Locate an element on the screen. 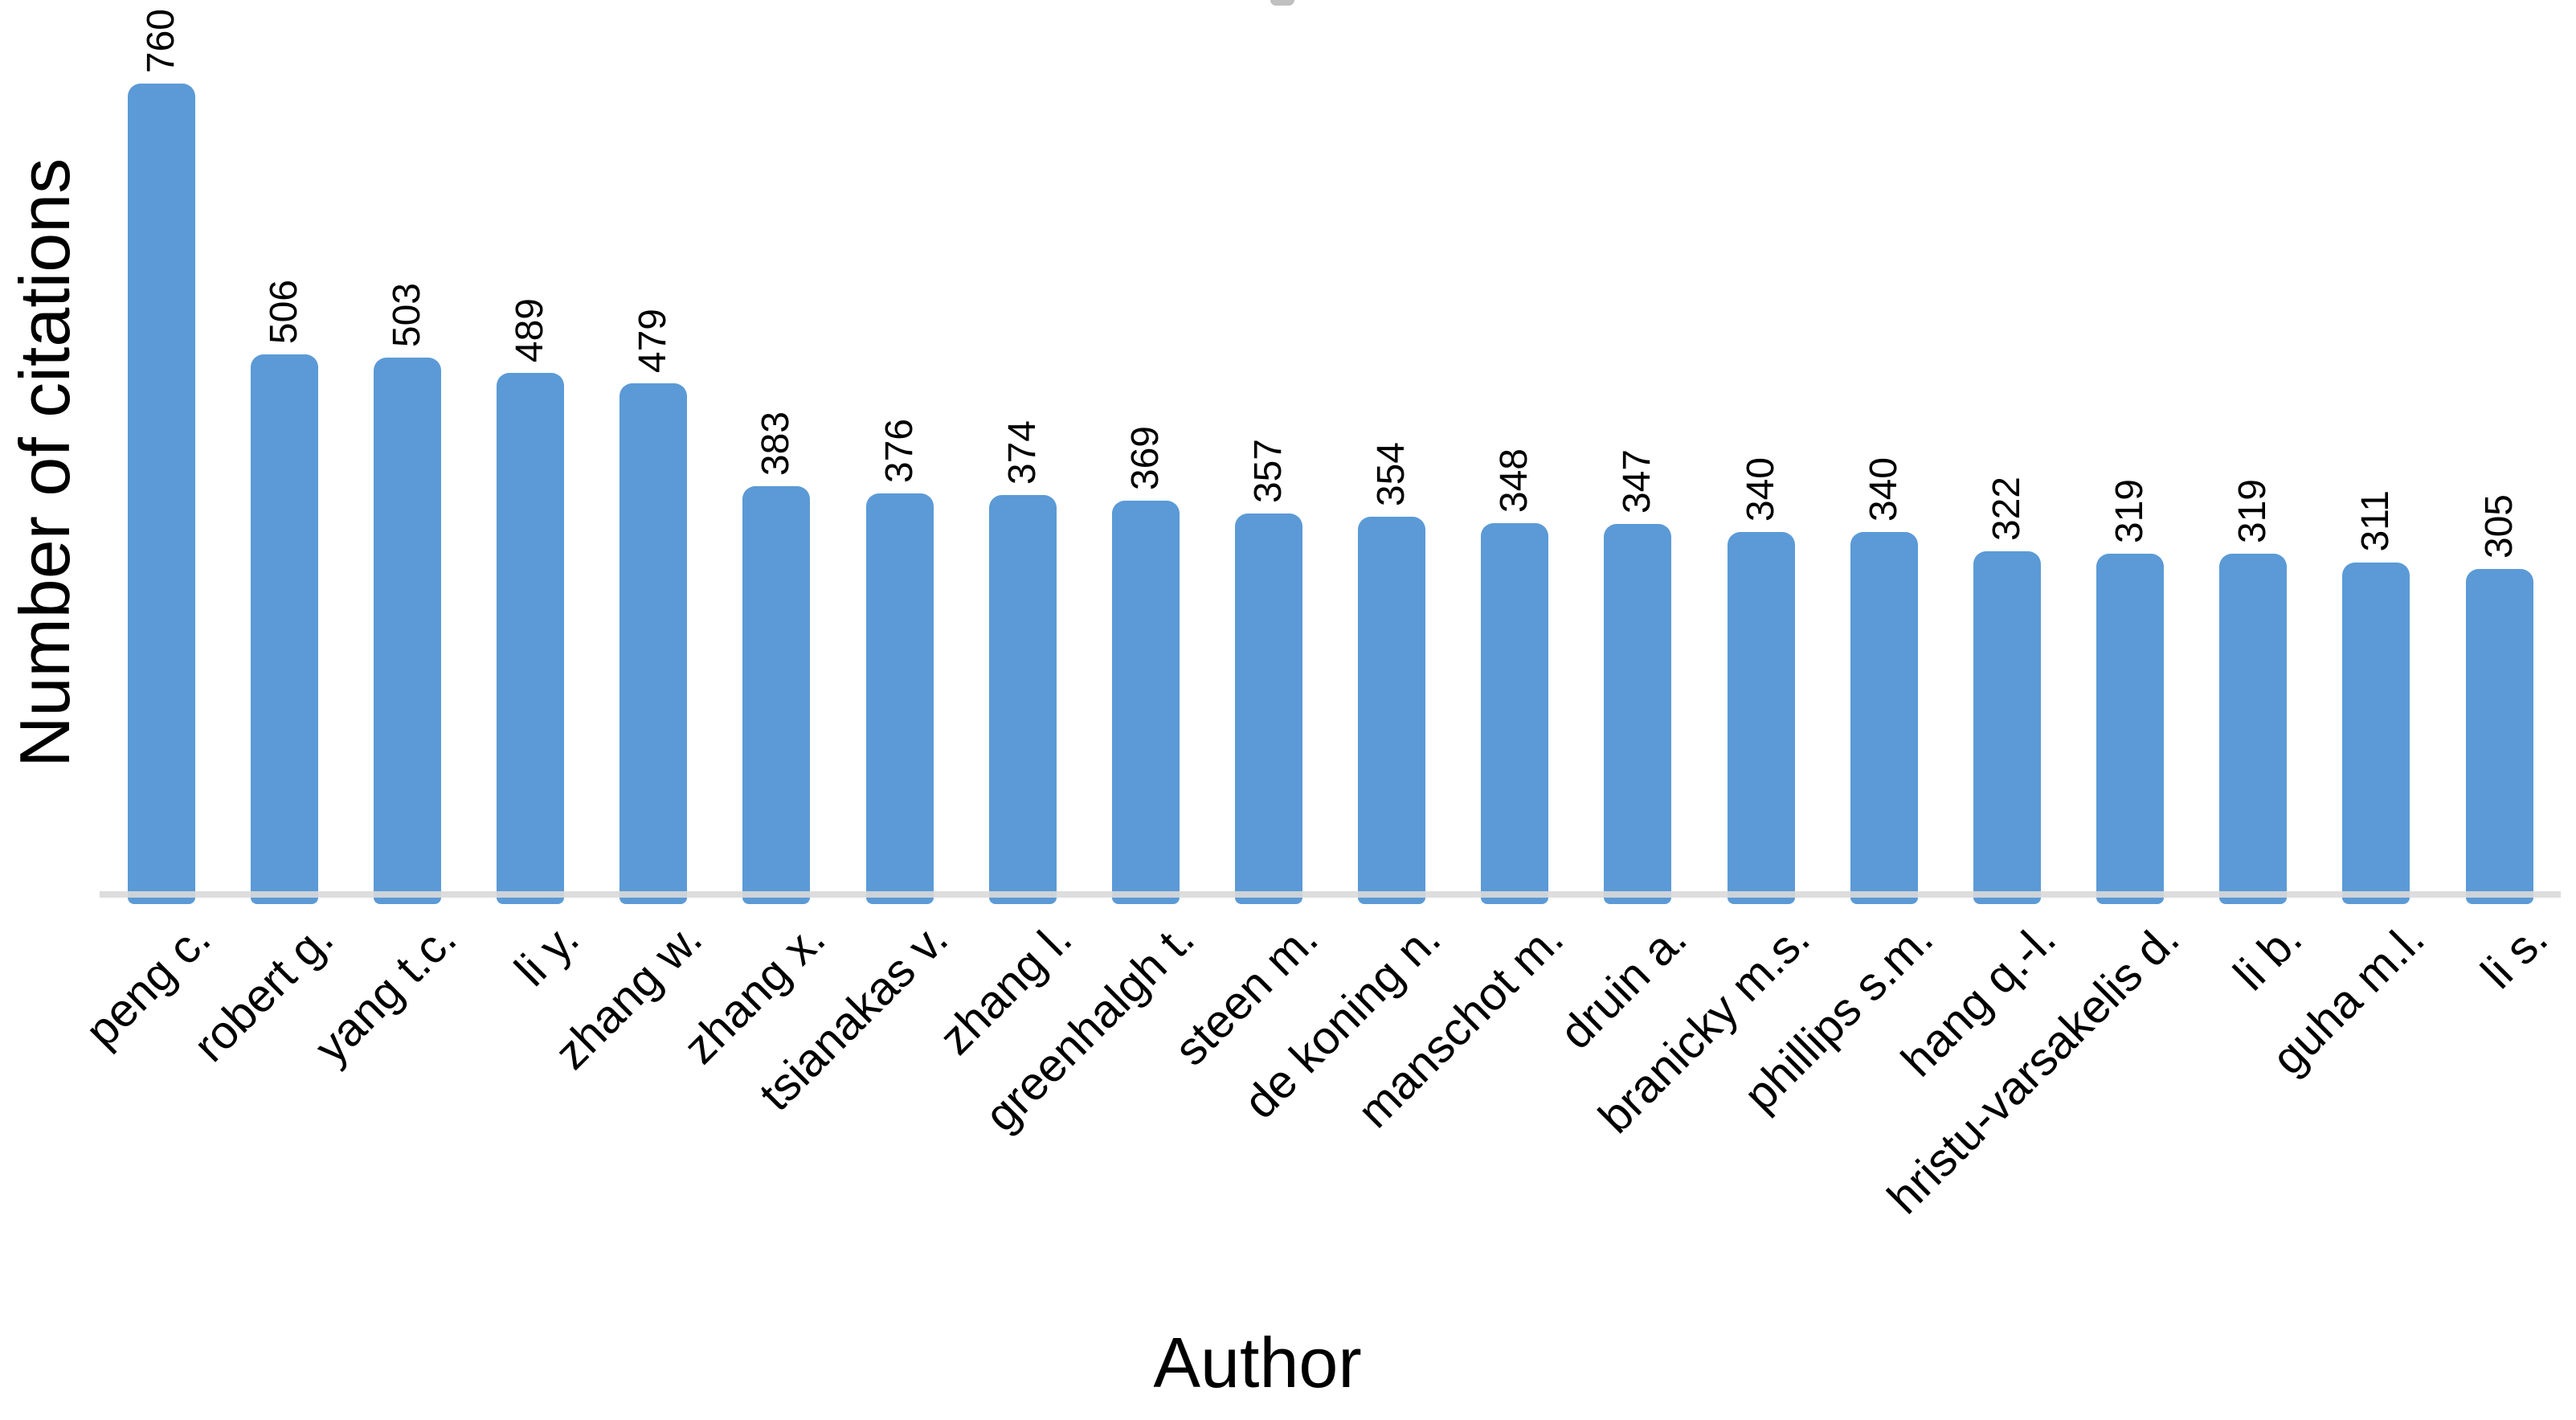 The width and height of the screenshot is (2576, 1420). bar-slot: 348 is located at coordinates (1515, 452).